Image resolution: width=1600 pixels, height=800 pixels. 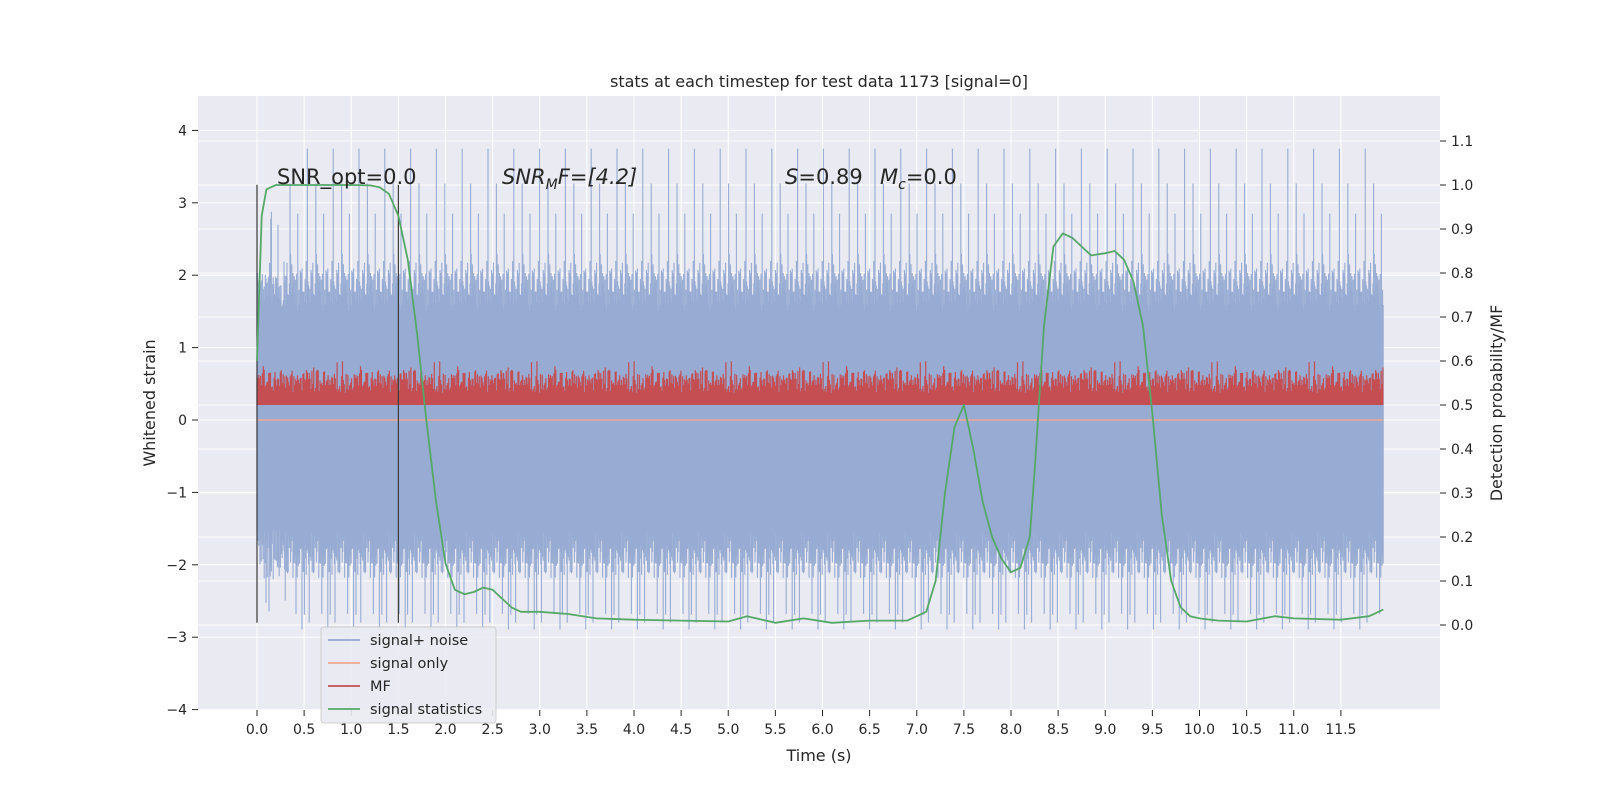 I want to click on x-tick-label: 10.0, so click(x=1199, y=730).